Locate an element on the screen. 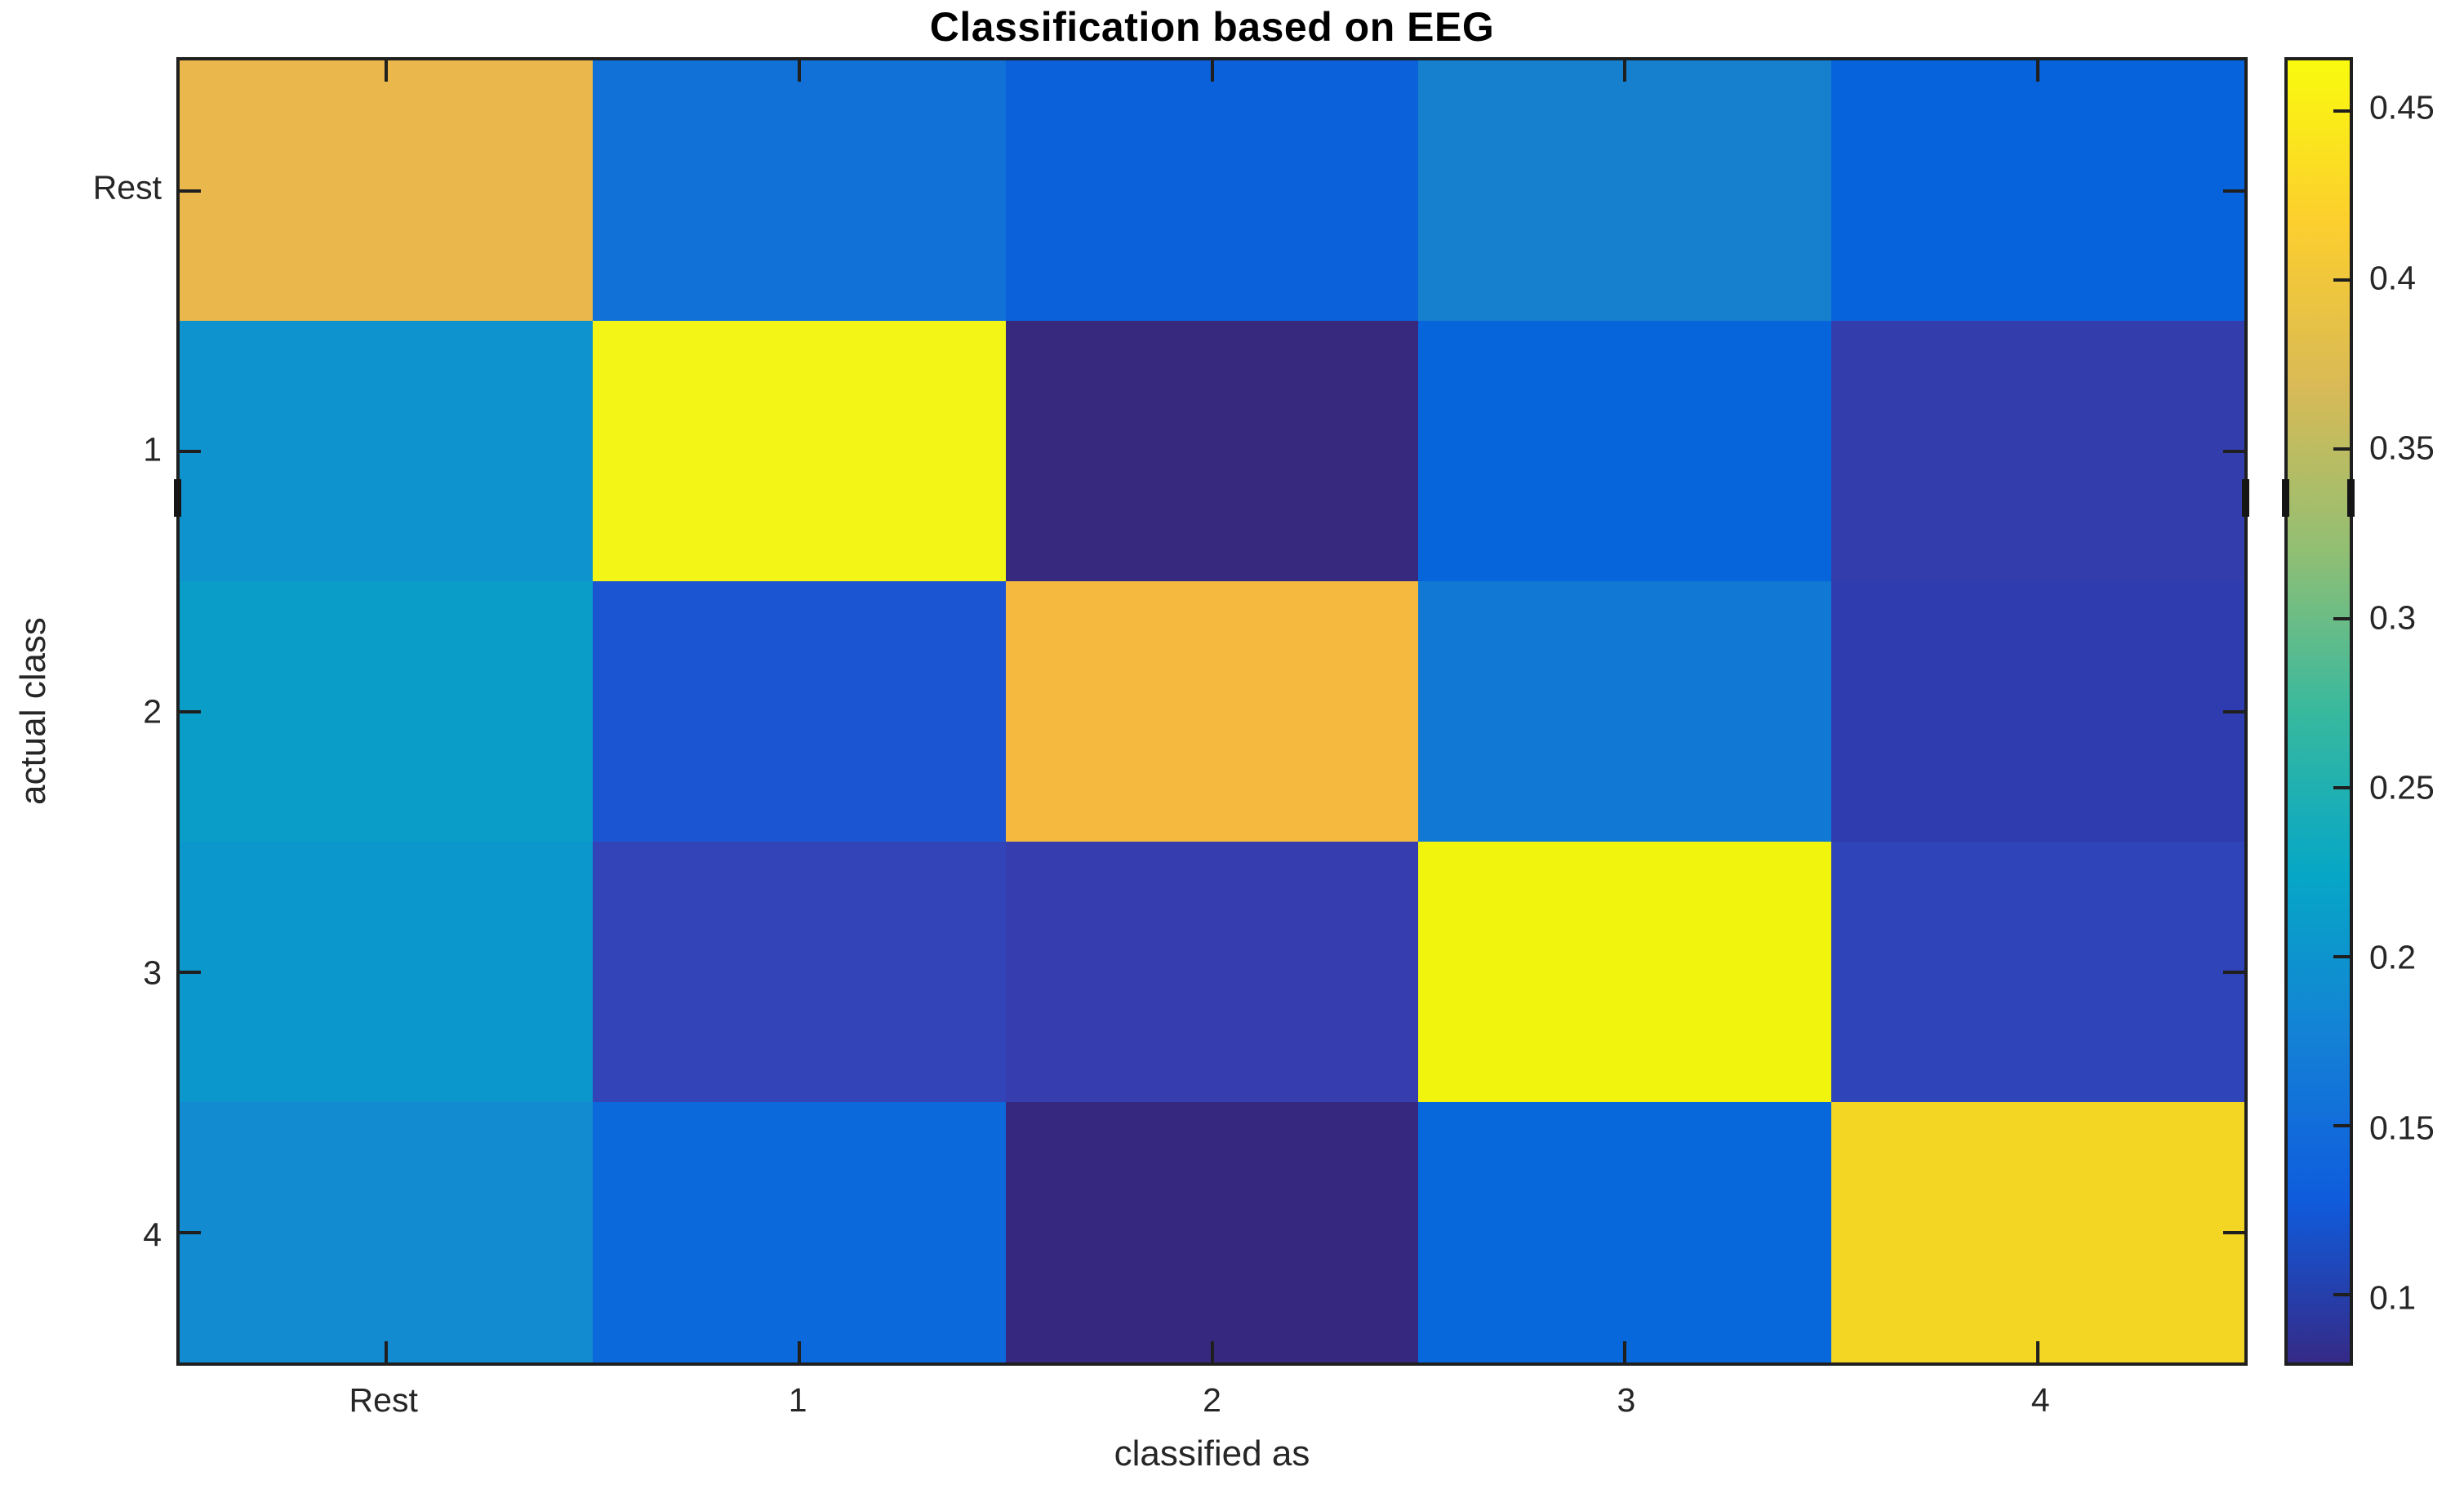 Image resolution: width=2464 pixels, height=1489 pixels. x-tick-label-rest: Rest is located at coordinates (383, 1400).